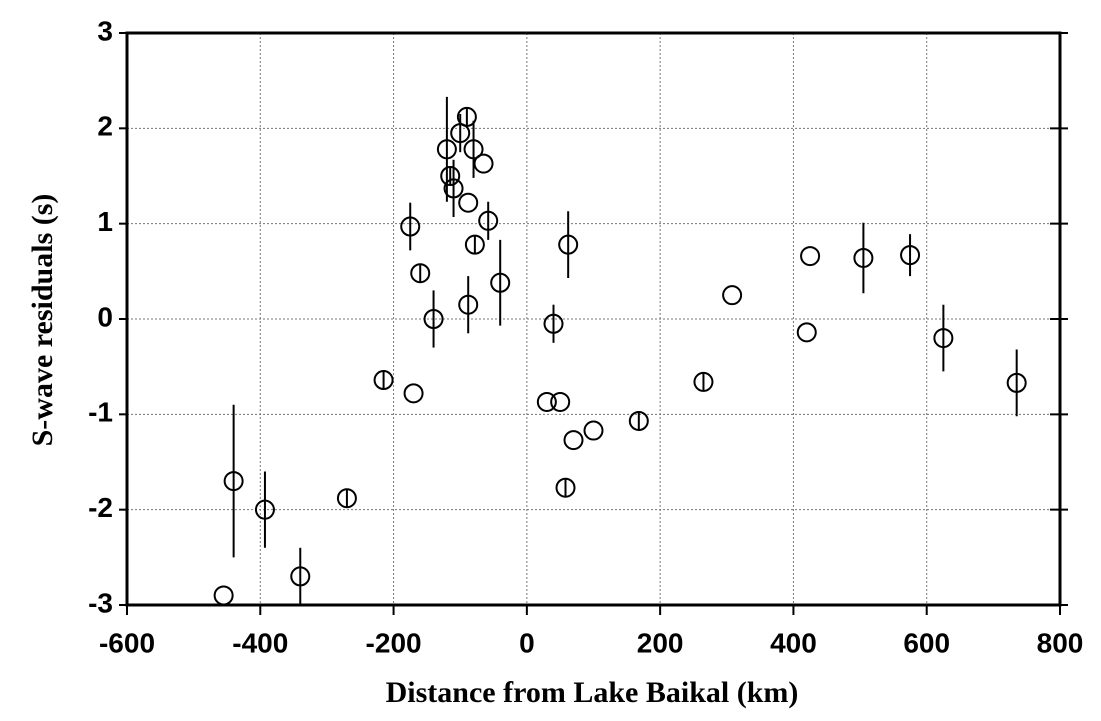  What do you see at coordinates (127, 642) in the screenshot?
I see `x-tick-label: -600` at bounding box center [127, 642].